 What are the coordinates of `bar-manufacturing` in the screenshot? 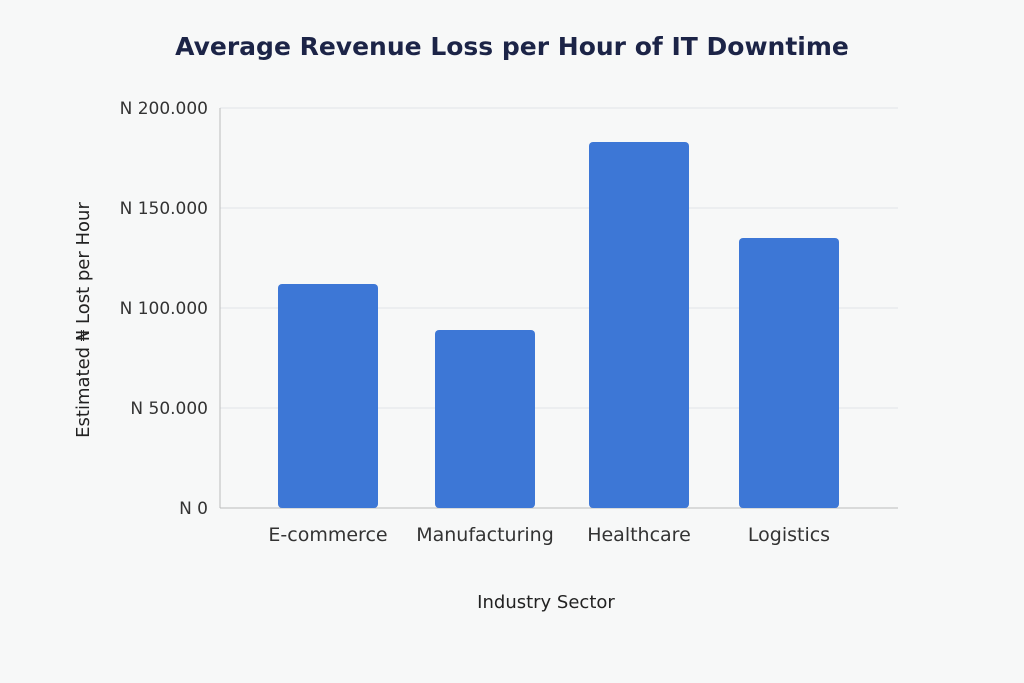 It's located at (485, 419).